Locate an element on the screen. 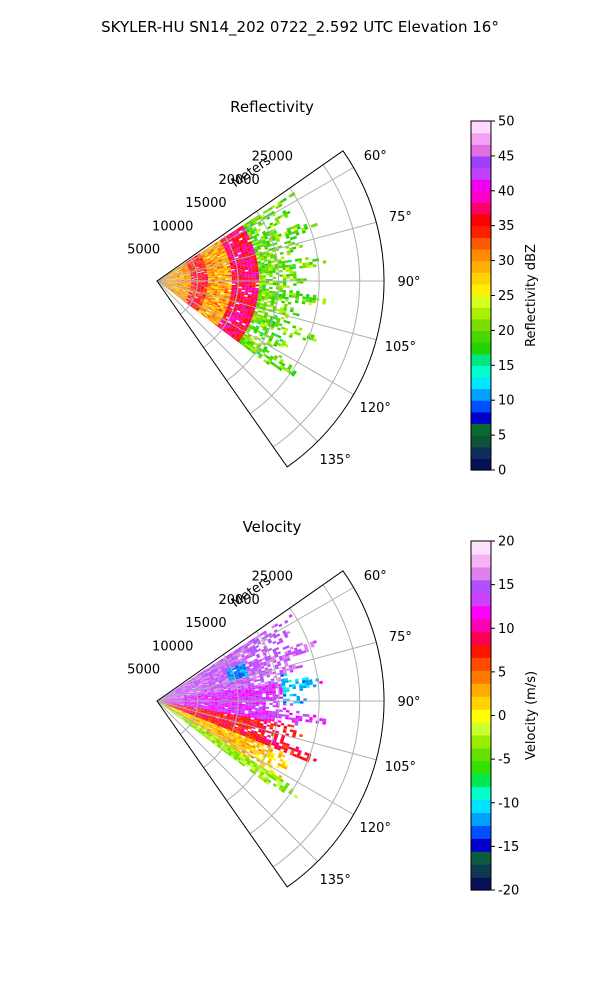 This screenshot has width=600, height=1000. colorbar-tick-label: 10 is located at coordinates (506, 401).